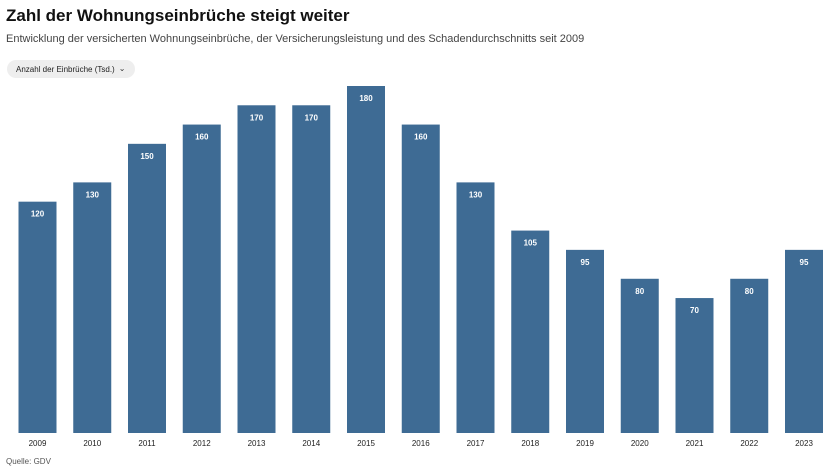  Describe the element at coordinates (476, 194) in the screenshot. I see `data-label-2017: 130` at that location.